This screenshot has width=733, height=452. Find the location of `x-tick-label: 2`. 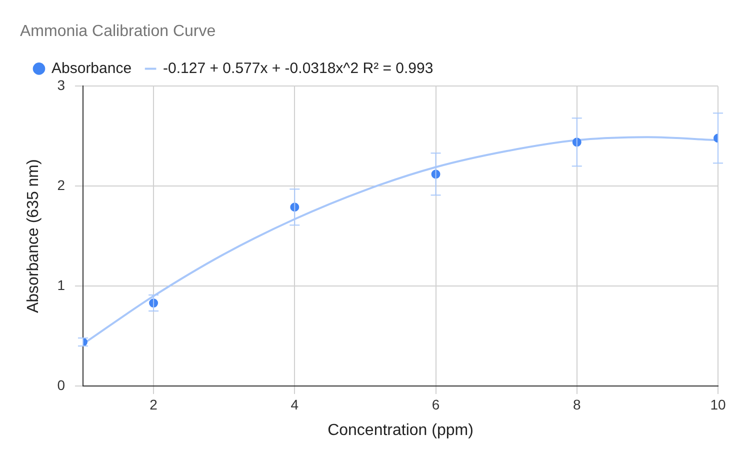

x-tick-label: 2 is located at coordinates (154, 404).